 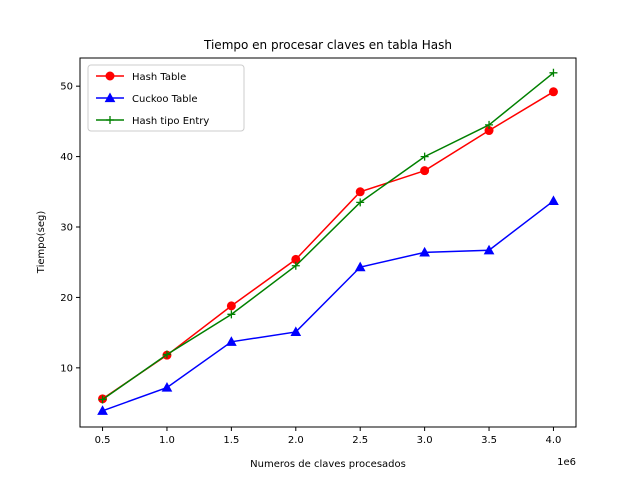 What do you see at coordinates (360, 440) in the screenshot?
I see `x-tick-label: 2.5` at bounding box center [360, 440].